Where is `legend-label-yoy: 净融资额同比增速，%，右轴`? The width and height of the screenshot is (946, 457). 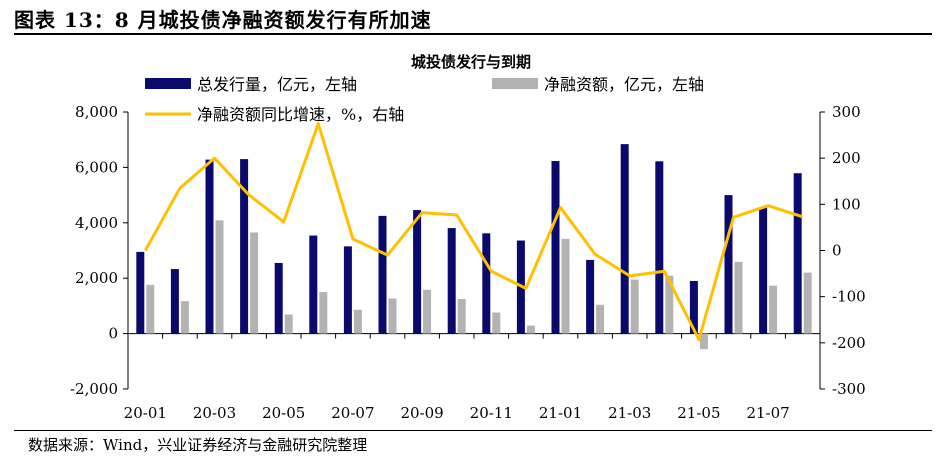
legend-label-yoy: 净融资额同比增速，%，右轴 is located at coordinates (300, 114).